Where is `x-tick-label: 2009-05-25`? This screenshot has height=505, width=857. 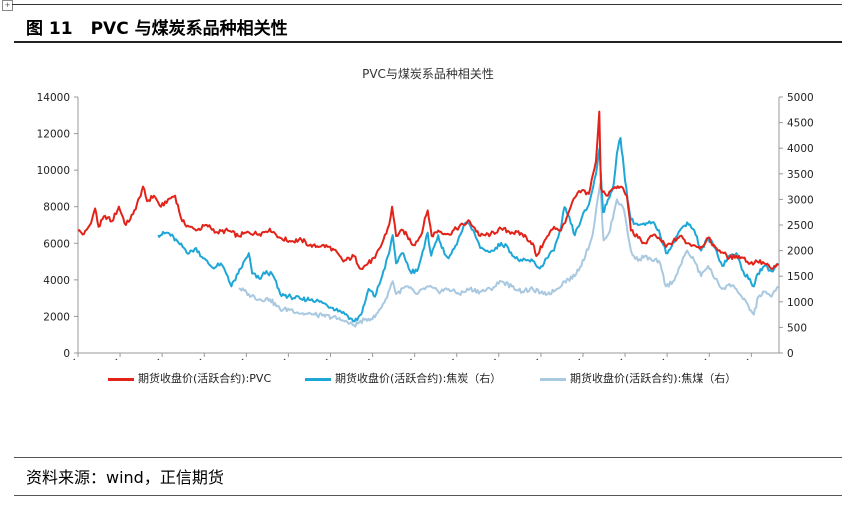 x-tick-label: 2009-05-25 is located at coordinates (57, 358).